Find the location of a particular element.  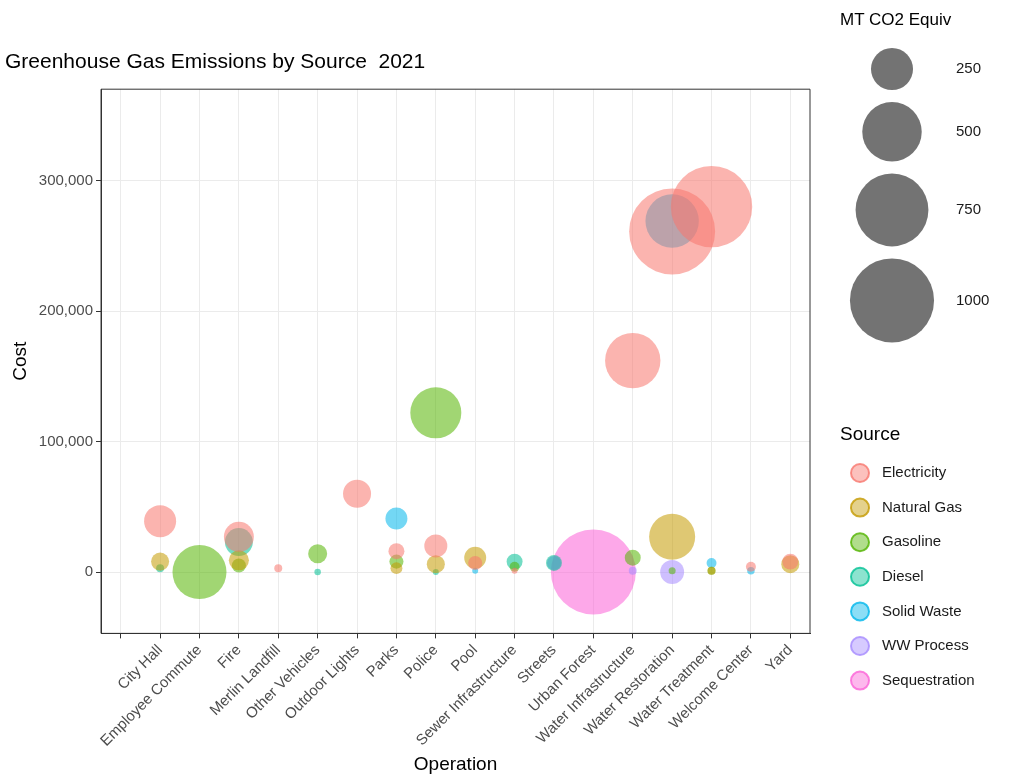

y-tick-label: 100,000 is located at coordinates (66, 440).